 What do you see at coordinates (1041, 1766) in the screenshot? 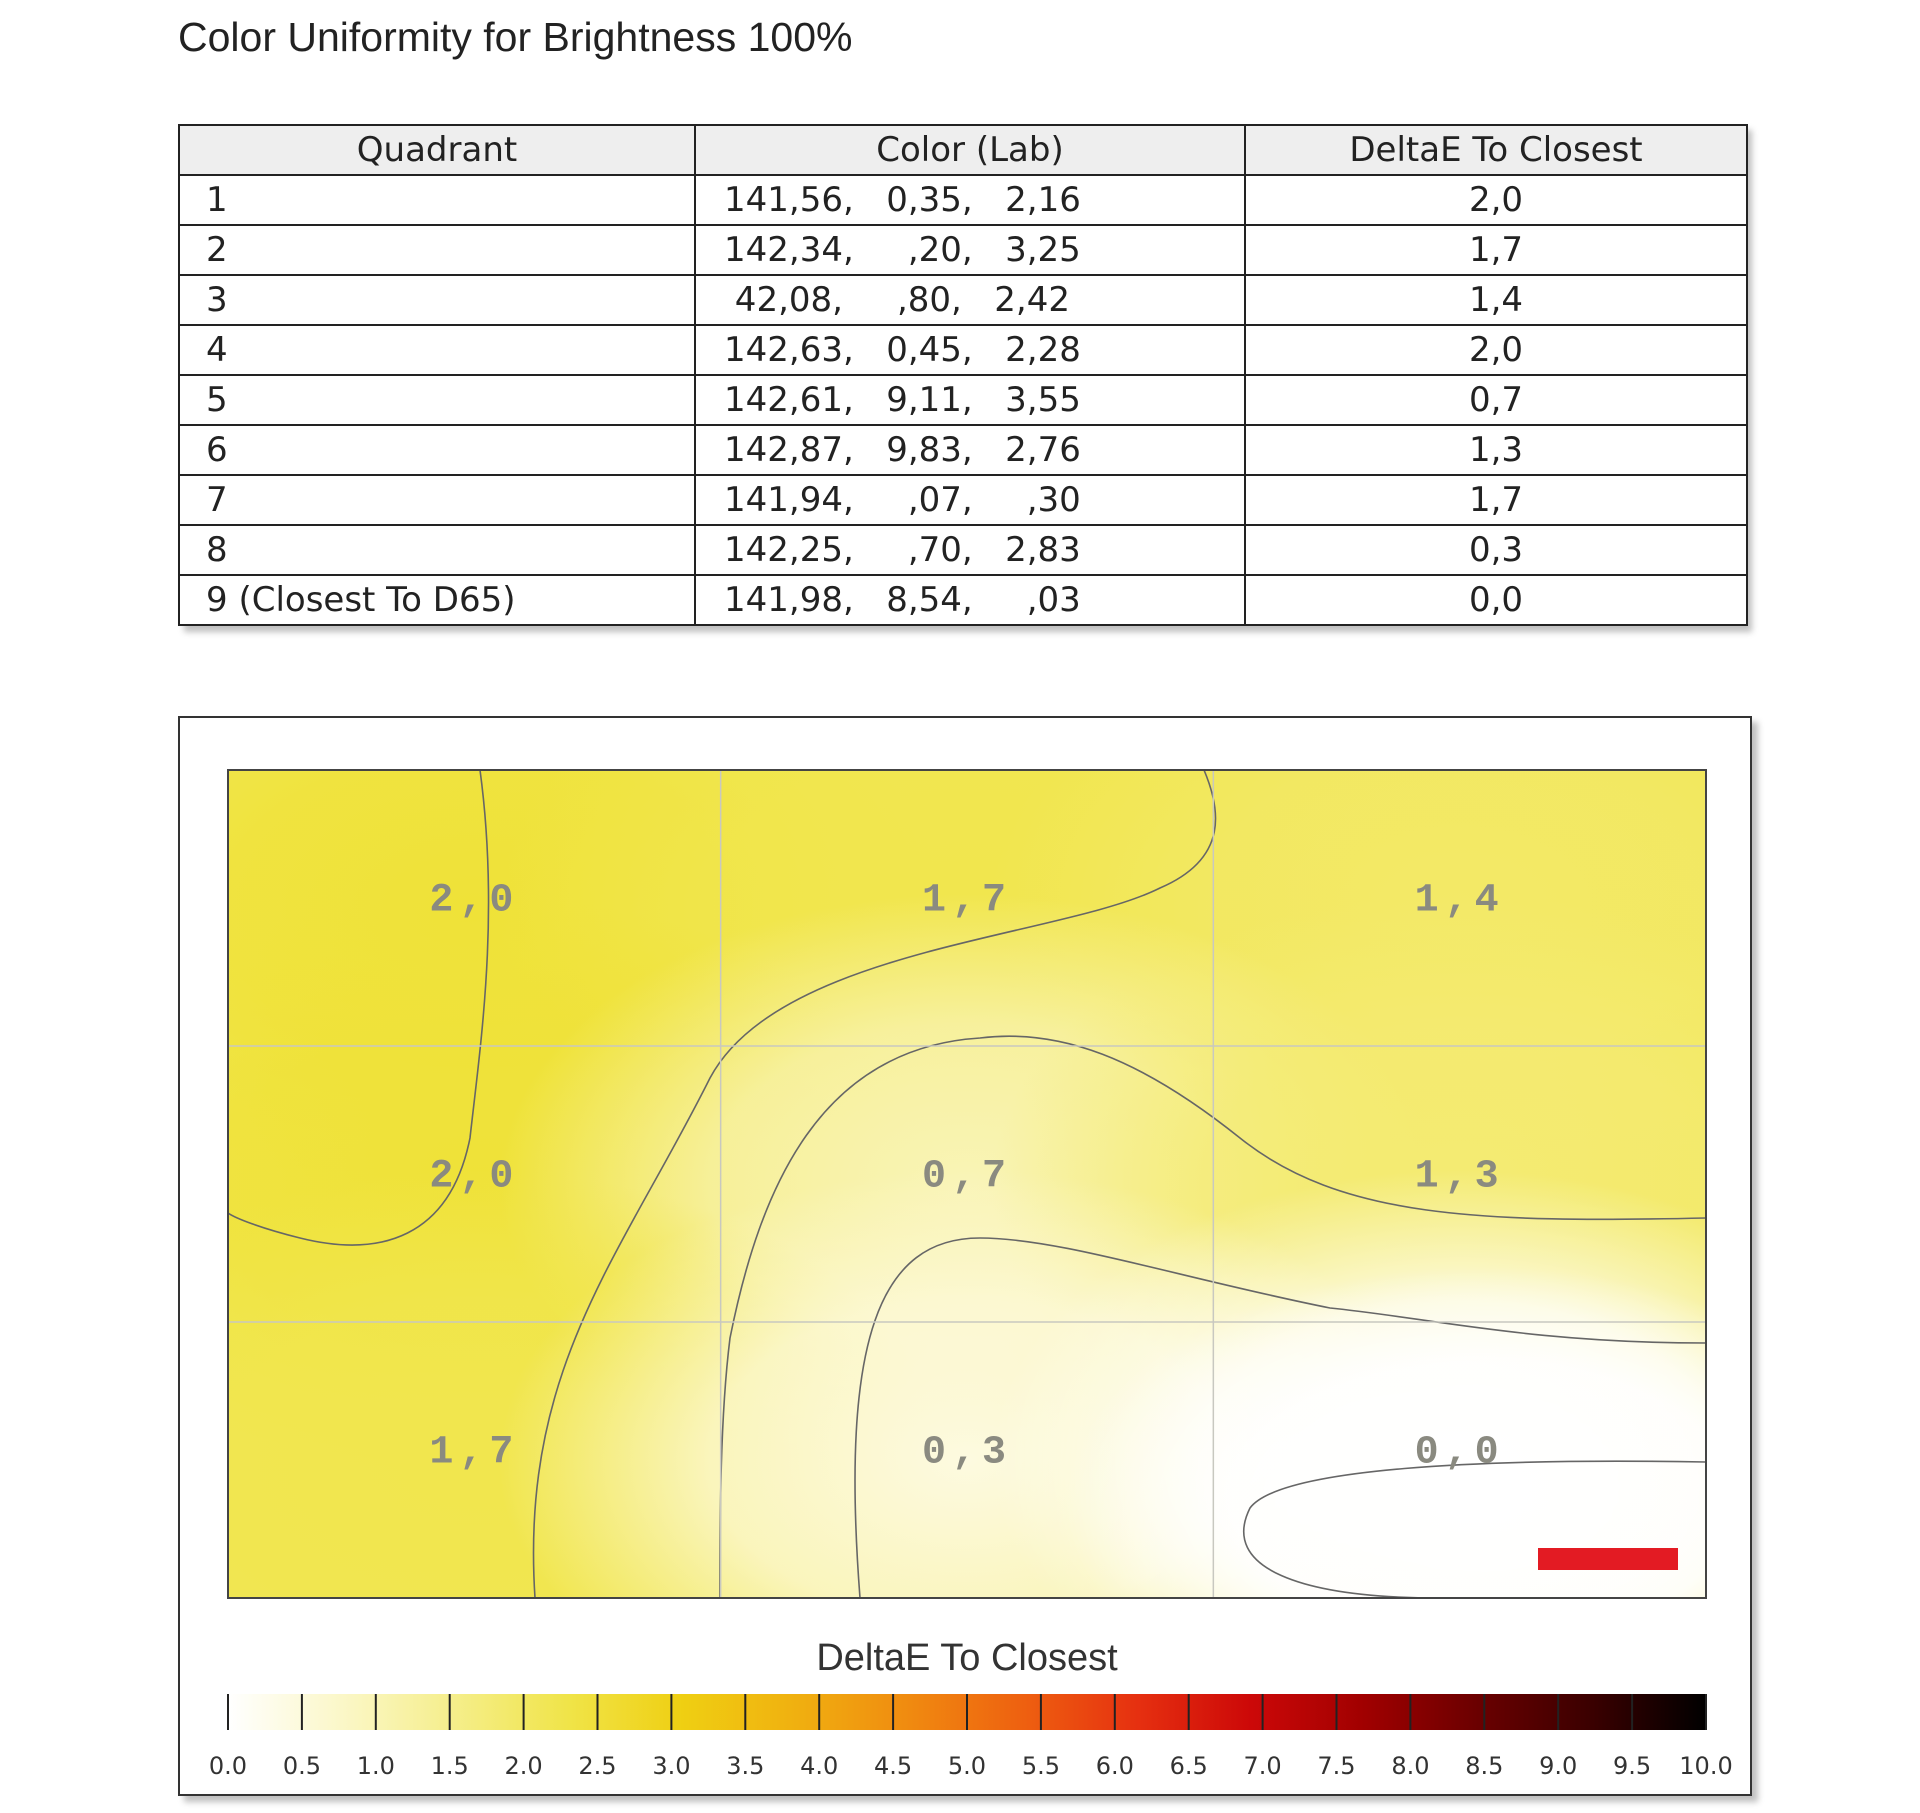
I see `colorbar-tick-label: 5.5` at bounding box center [1041, 1766].